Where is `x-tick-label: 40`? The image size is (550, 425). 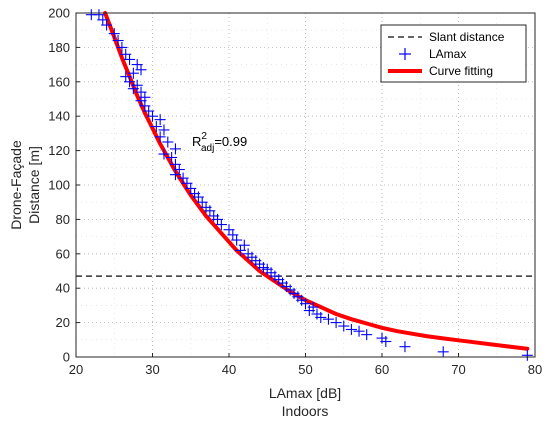
x-tick-label: 40 is located at coordinates (229, 369).